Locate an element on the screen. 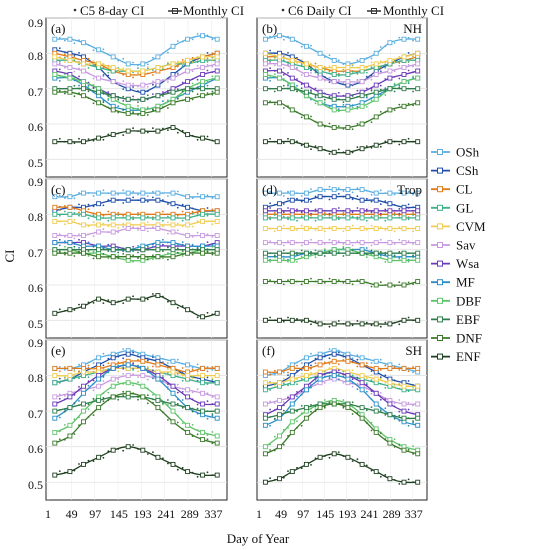  x-tick-label: 97 is located at coordinates (303, 514).